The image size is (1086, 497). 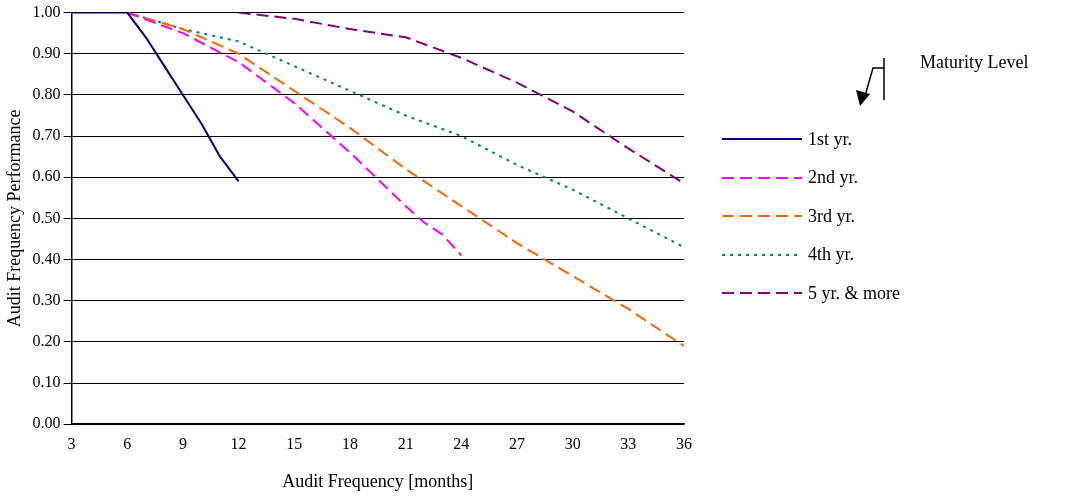 I want to click on x-tick-label: 27, so click(x=516, y=443).